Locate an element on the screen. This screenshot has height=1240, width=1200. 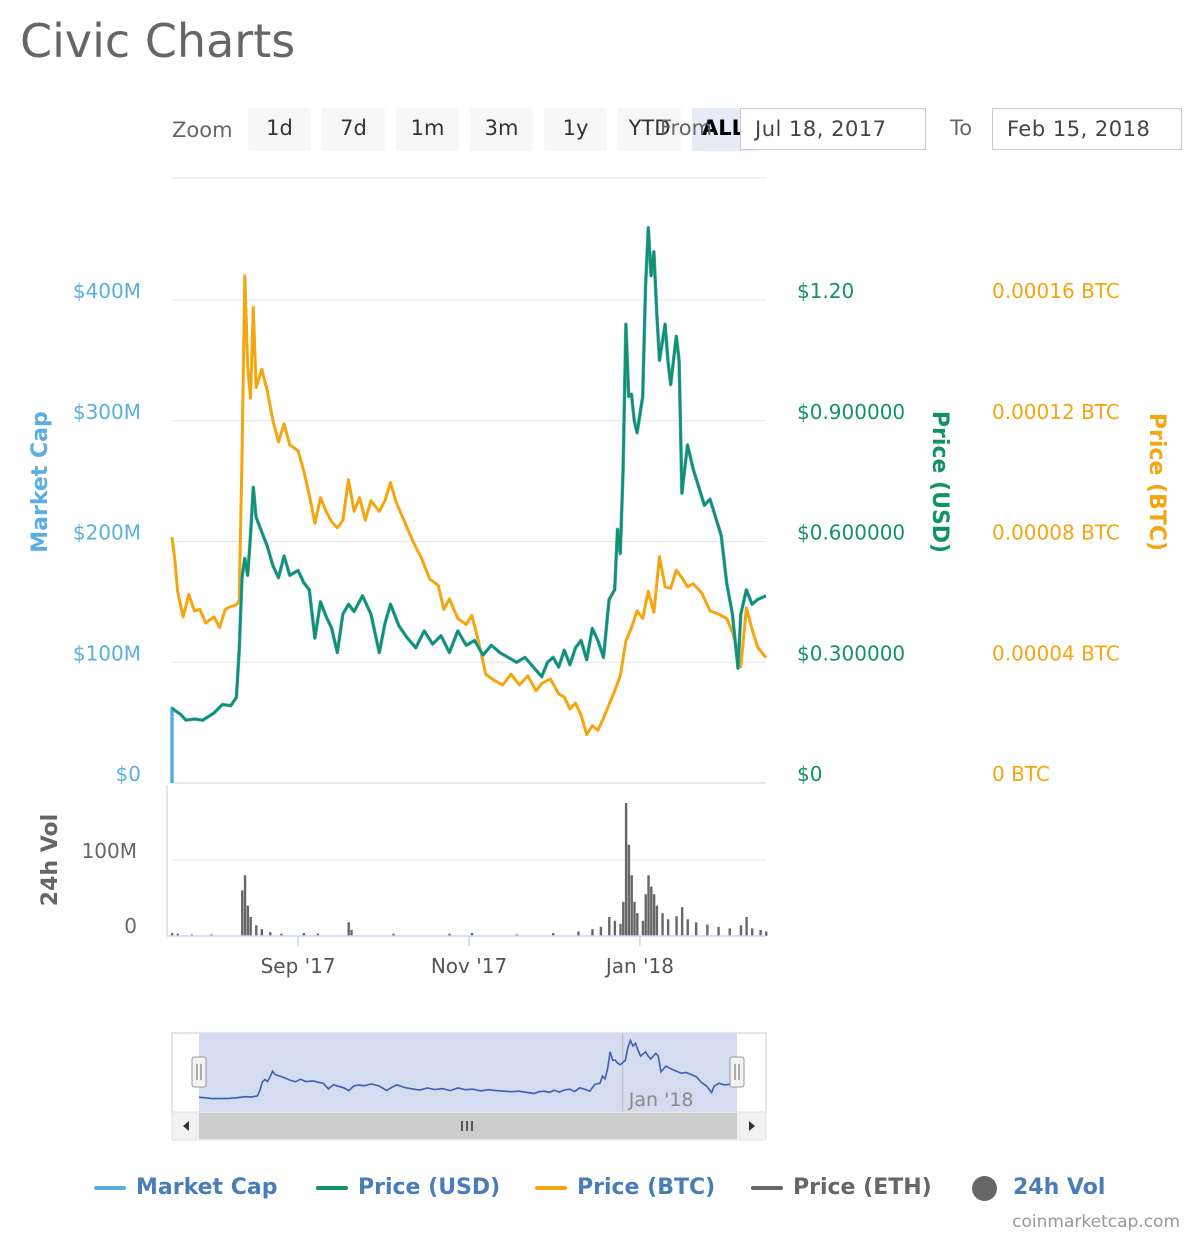
volume-bars is located at coordinates (469, 869).